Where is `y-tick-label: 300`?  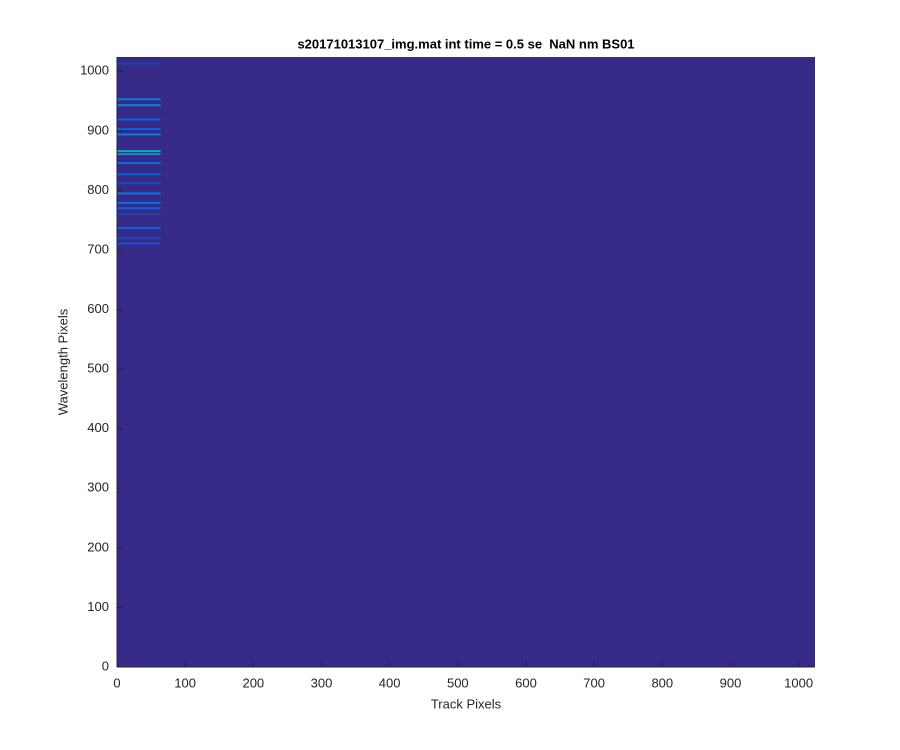 y-tick-label: 300 is located at coordinates (98, 487).